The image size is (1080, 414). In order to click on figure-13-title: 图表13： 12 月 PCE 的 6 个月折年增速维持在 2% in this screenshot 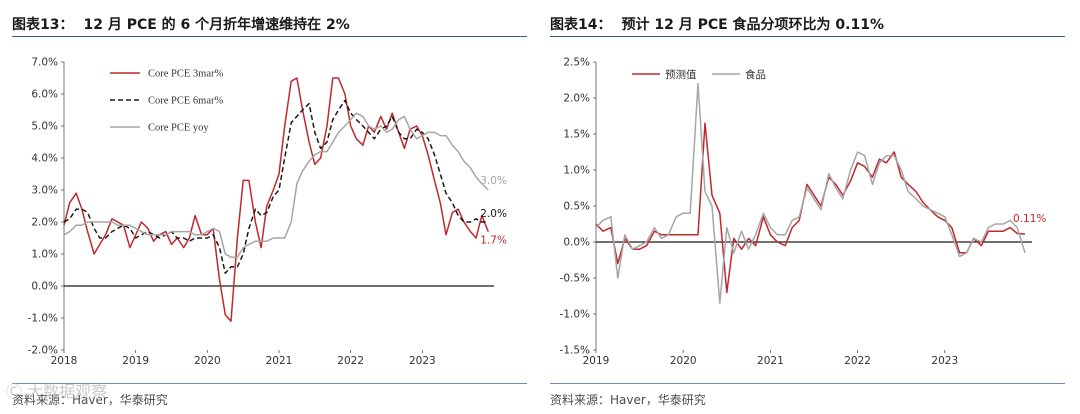, I will do `click(181, 24)`.